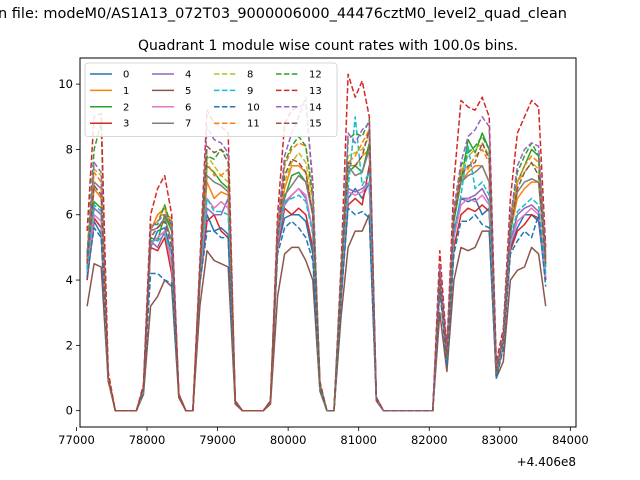 This screenshot has width=640, height=480. Describe the element at coordinates (253, 124) in the screenshot. I see `legend-label-11: 11` at that location.